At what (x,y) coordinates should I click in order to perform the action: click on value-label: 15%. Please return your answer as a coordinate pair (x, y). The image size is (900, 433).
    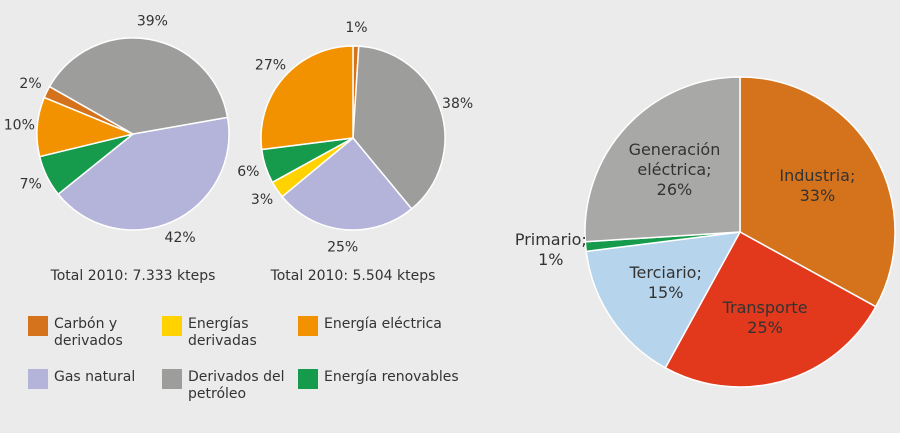
    Looking at the image, I should click on (665, 292).